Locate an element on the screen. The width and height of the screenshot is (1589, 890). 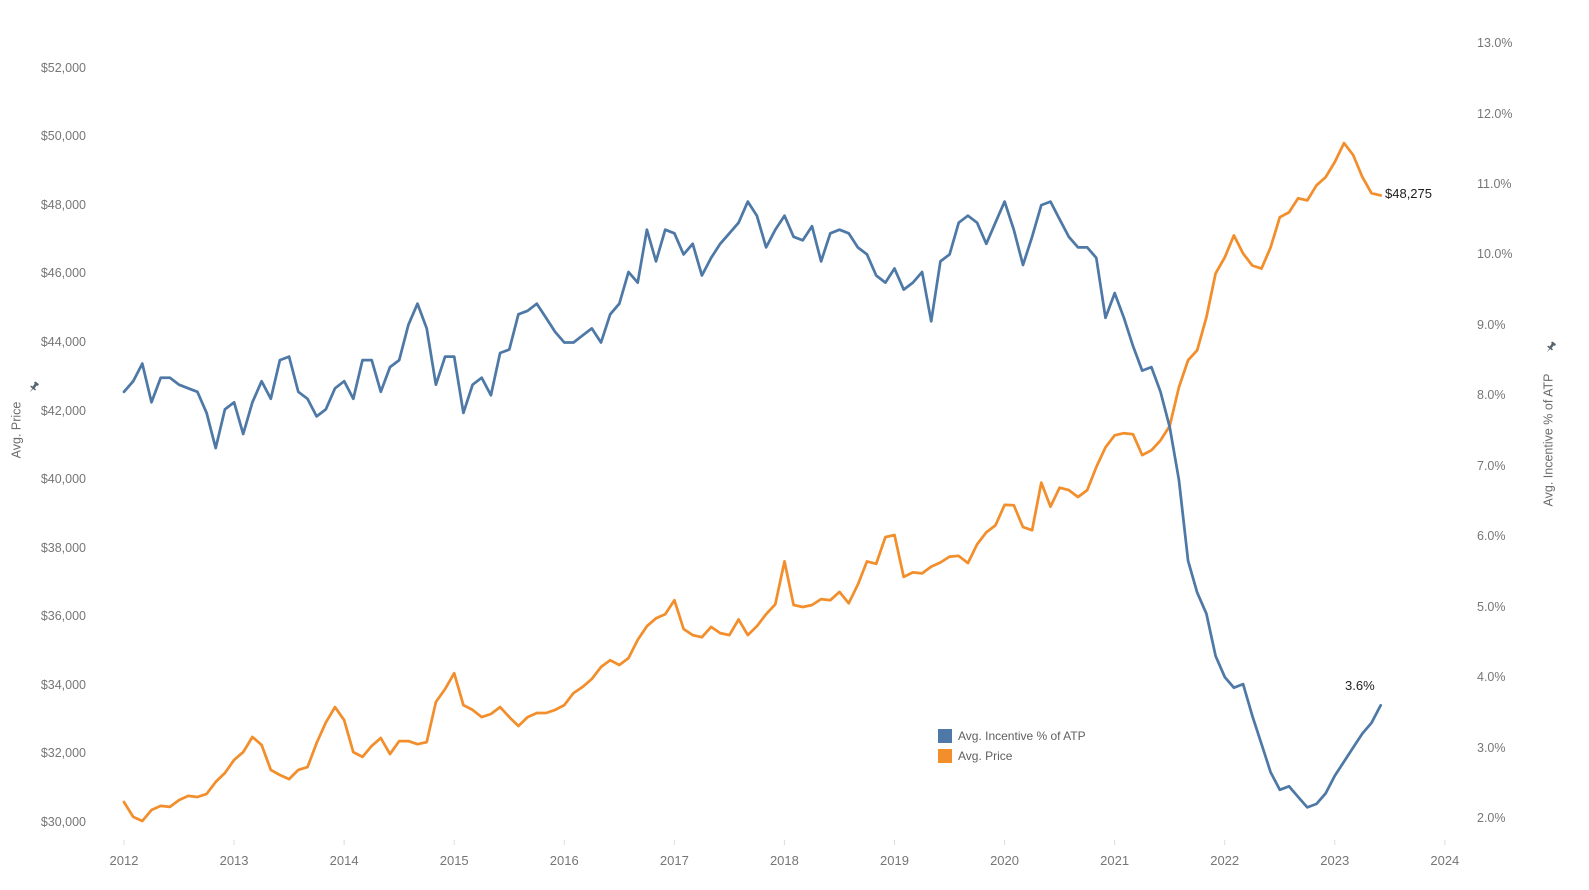
left-axis-tick: $48,000 is located at coordinates (63, 204).